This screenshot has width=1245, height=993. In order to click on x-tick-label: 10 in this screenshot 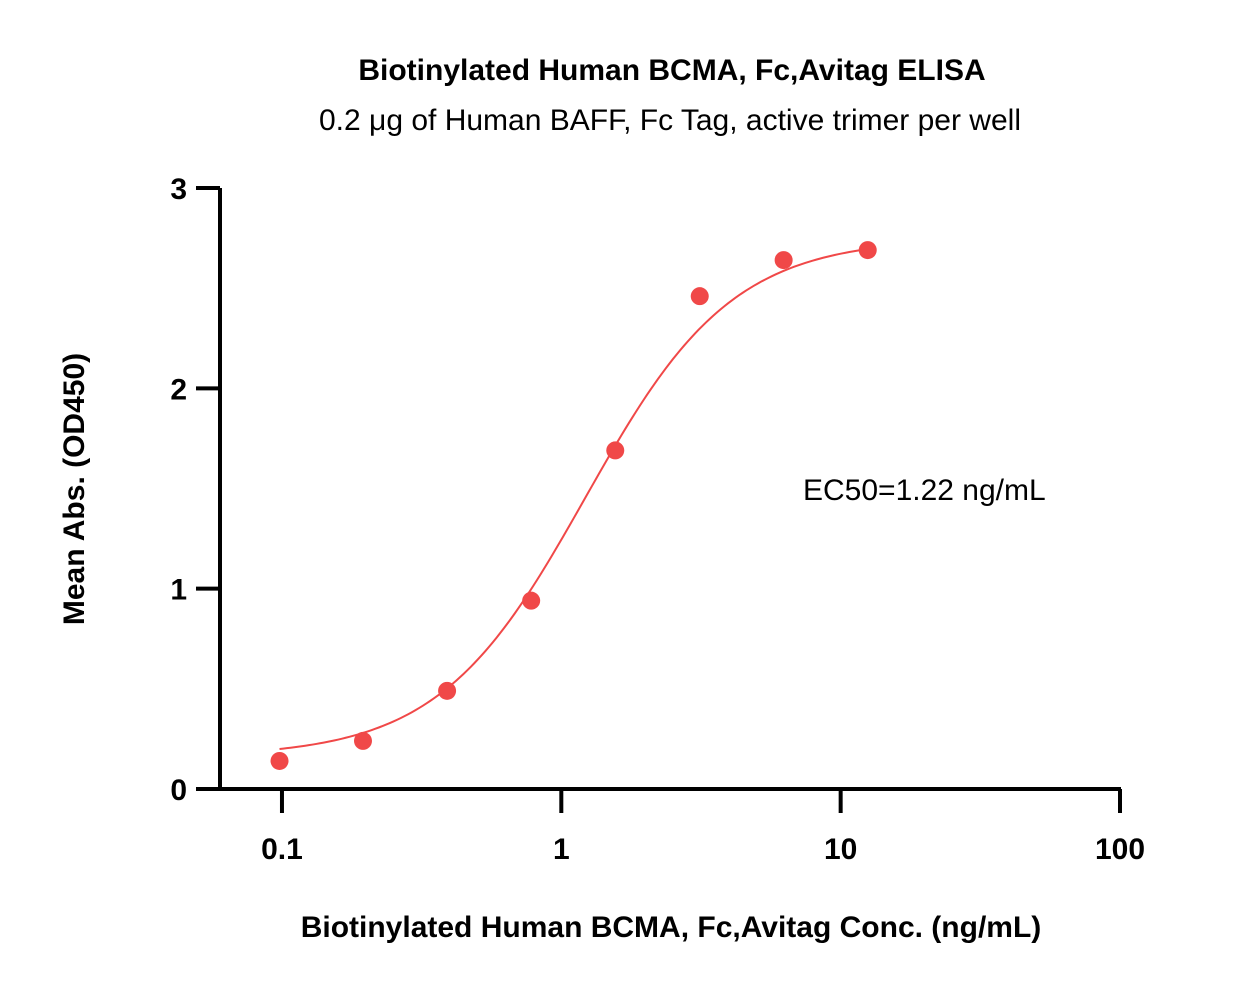, I will do `click(840, 849)`.